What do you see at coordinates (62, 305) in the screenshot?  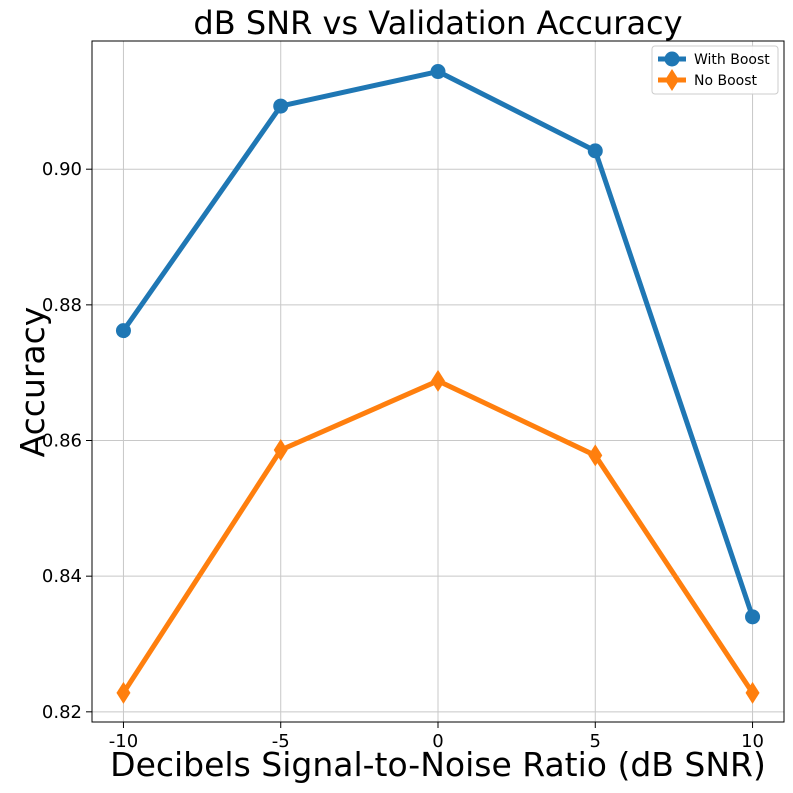 I see `y-tick-label: 0.88` at bounding box center [62, 305].